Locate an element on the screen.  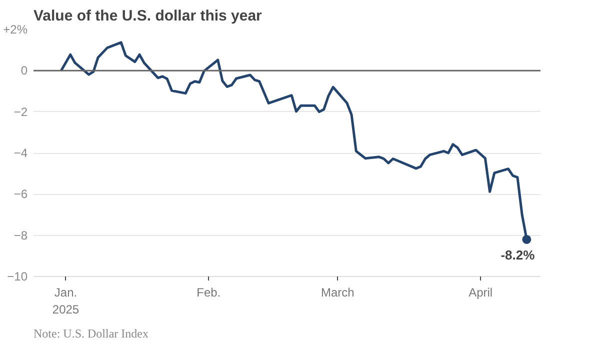
x-tick-label: March is located at coordinates (337, 293).